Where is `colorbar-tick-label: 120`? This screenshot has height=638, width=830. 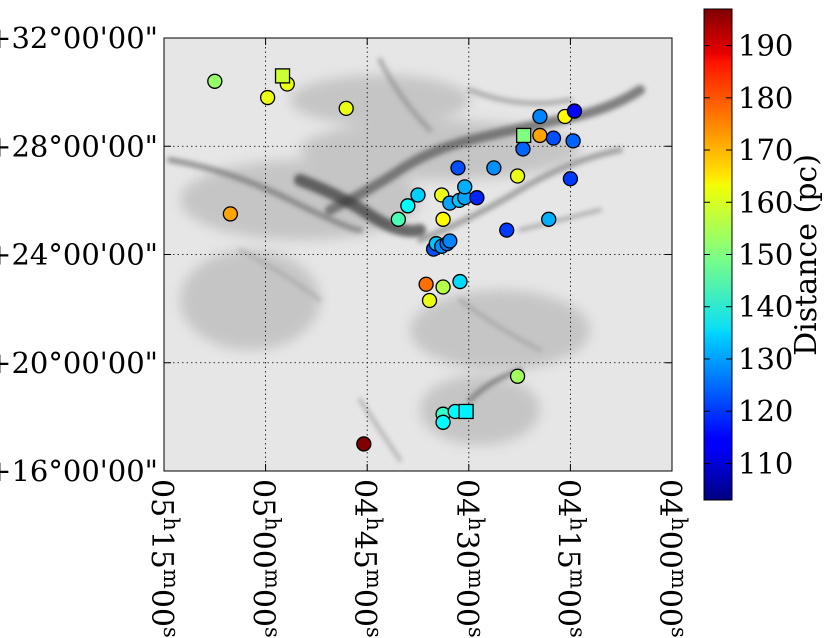 colorbar-tick-label: 120 is located at coordinates (765, 411).